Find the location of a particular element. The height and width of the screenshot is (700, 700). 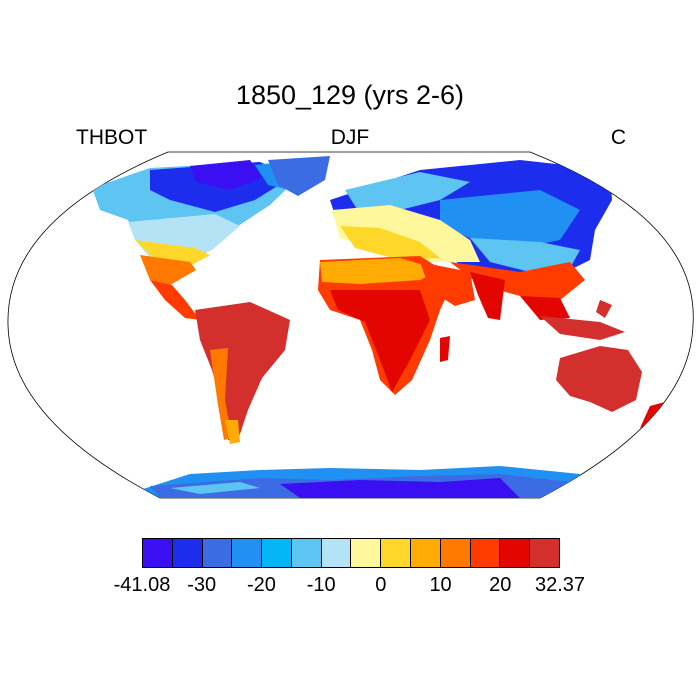

north-america-region is located at coordinates (201, 240).